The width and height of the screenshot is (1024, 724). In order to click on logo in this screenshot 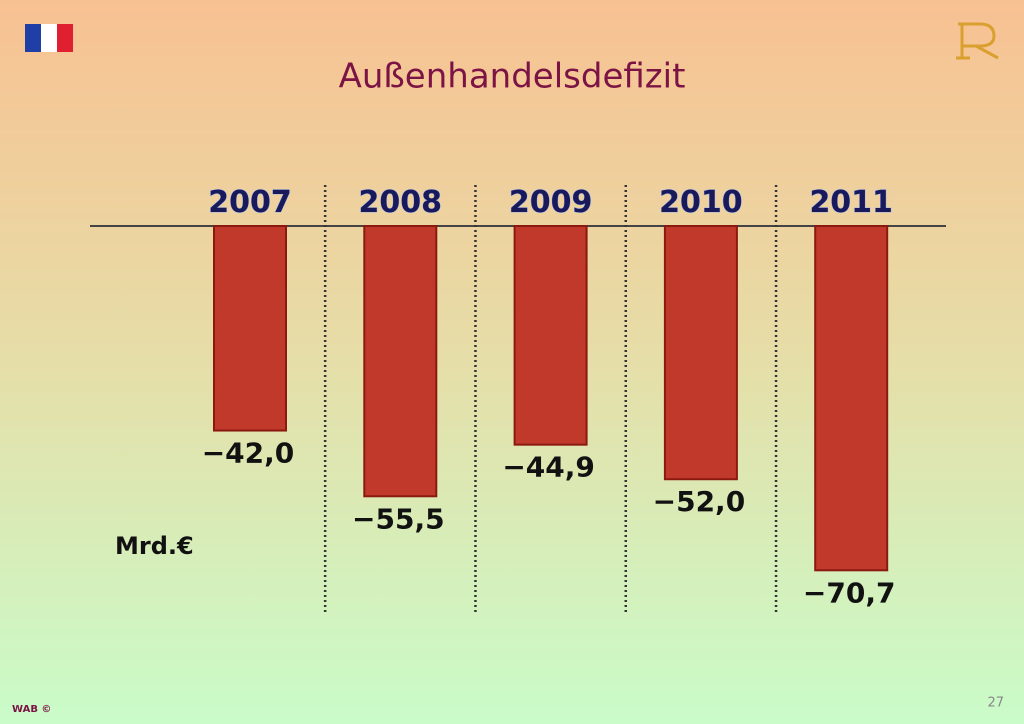, I will do `click(977, 41)`.